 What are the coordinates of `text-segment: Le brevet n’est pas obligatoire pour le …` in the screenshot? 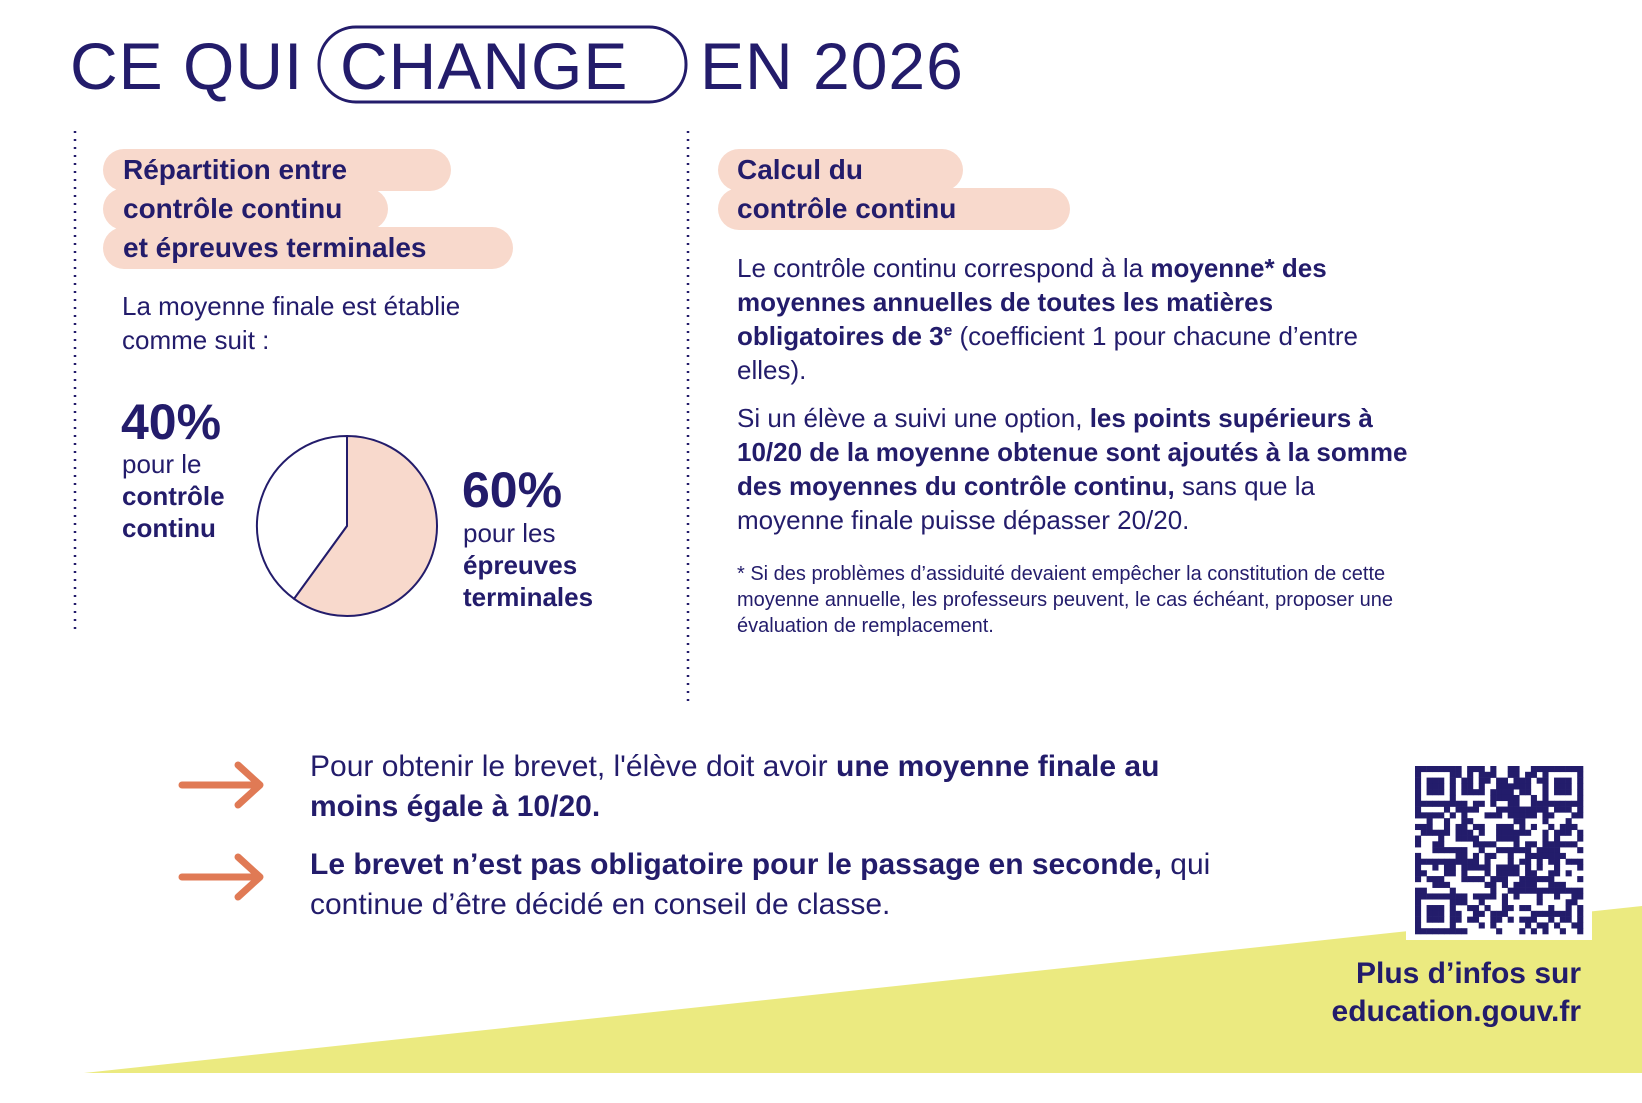 It's located at (736, 864).